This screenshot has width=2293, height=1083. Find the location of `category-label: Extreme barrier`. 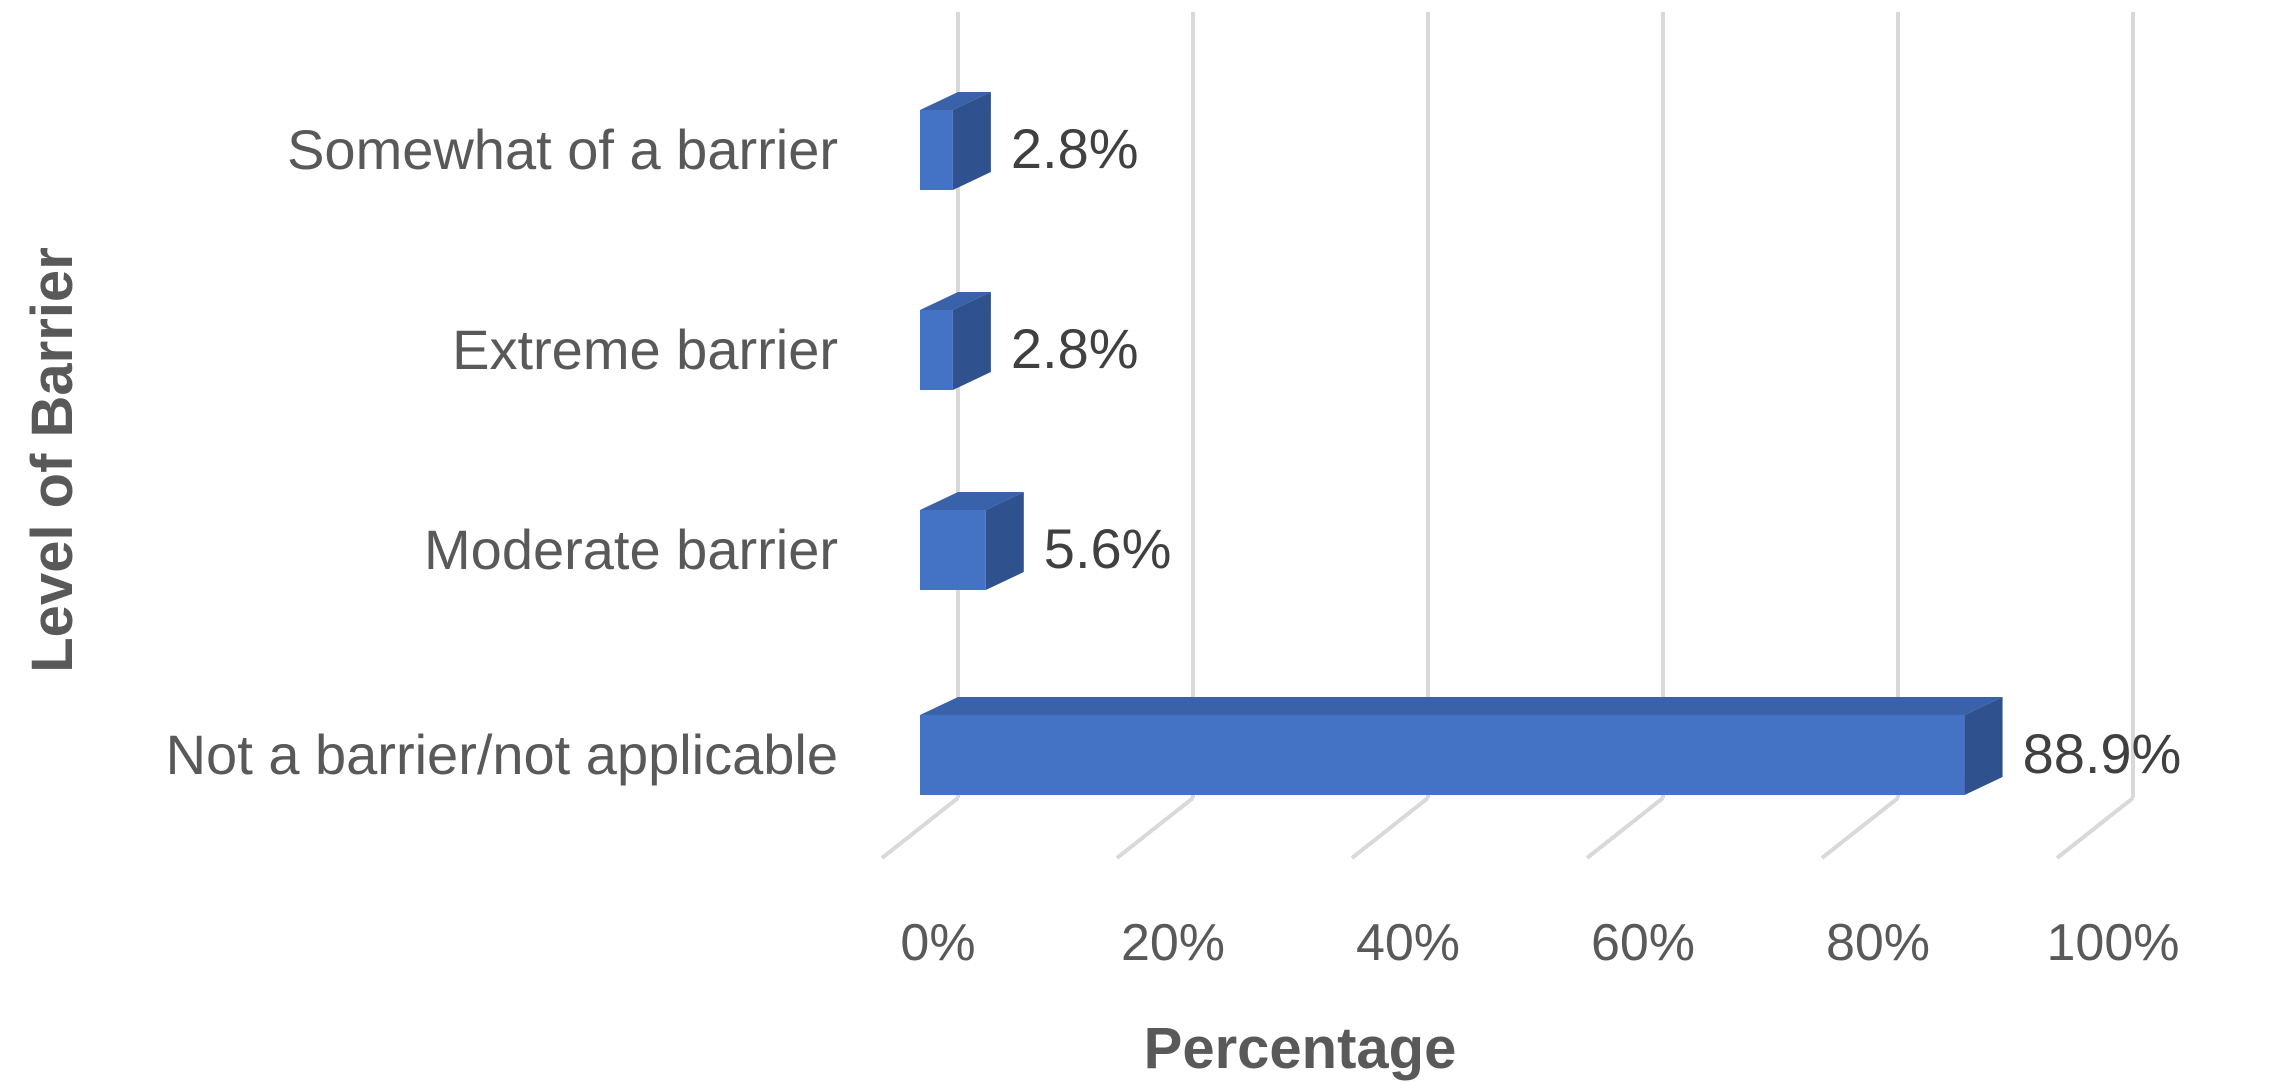

category-label: Extreme barrier is located at coordinates (645, 349).